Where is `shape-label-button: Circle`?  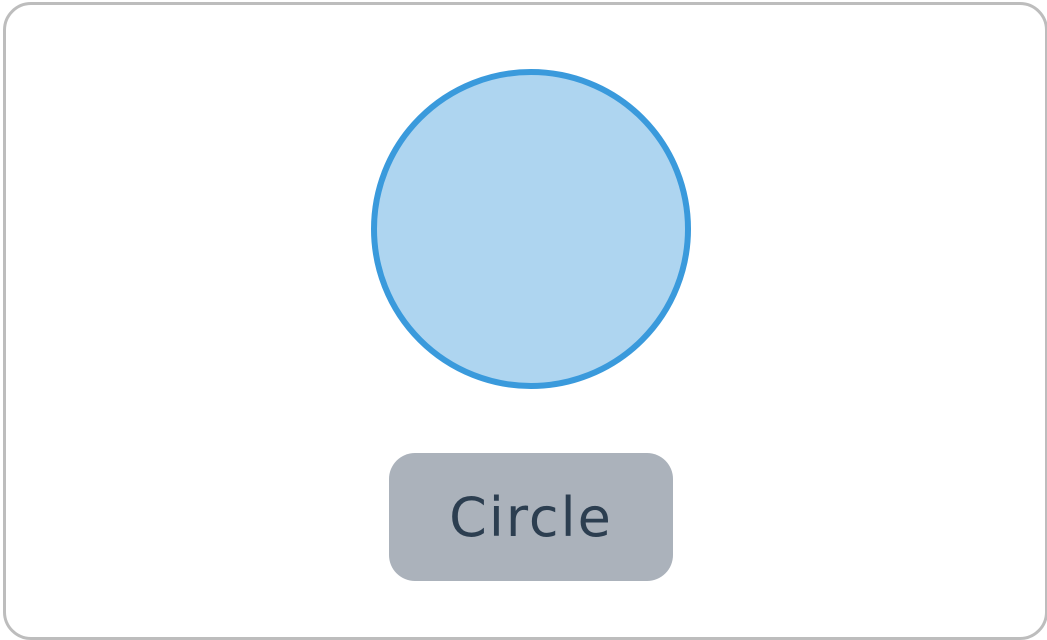
shape-label-button: Circle is located at coordinates (531, 517).